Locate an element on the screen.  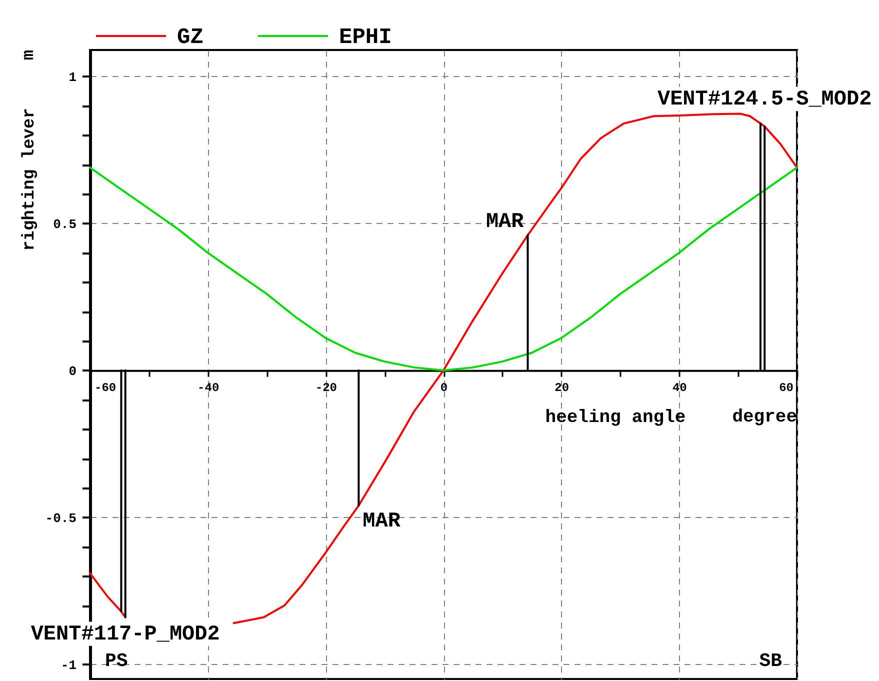
legend-label: GZ is located at coordinates (190, 37).